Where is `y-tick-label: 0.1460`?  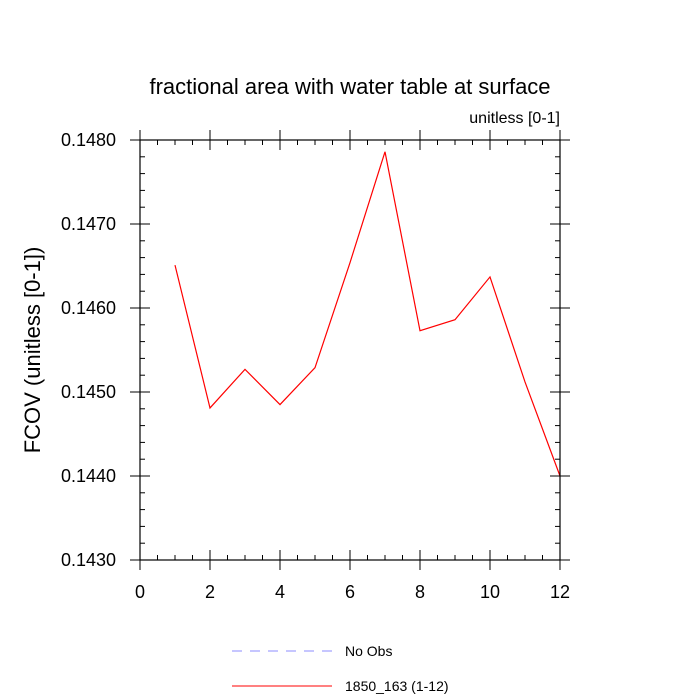
y-tick-label: 0.1460 is located at coordinates (88, 308).